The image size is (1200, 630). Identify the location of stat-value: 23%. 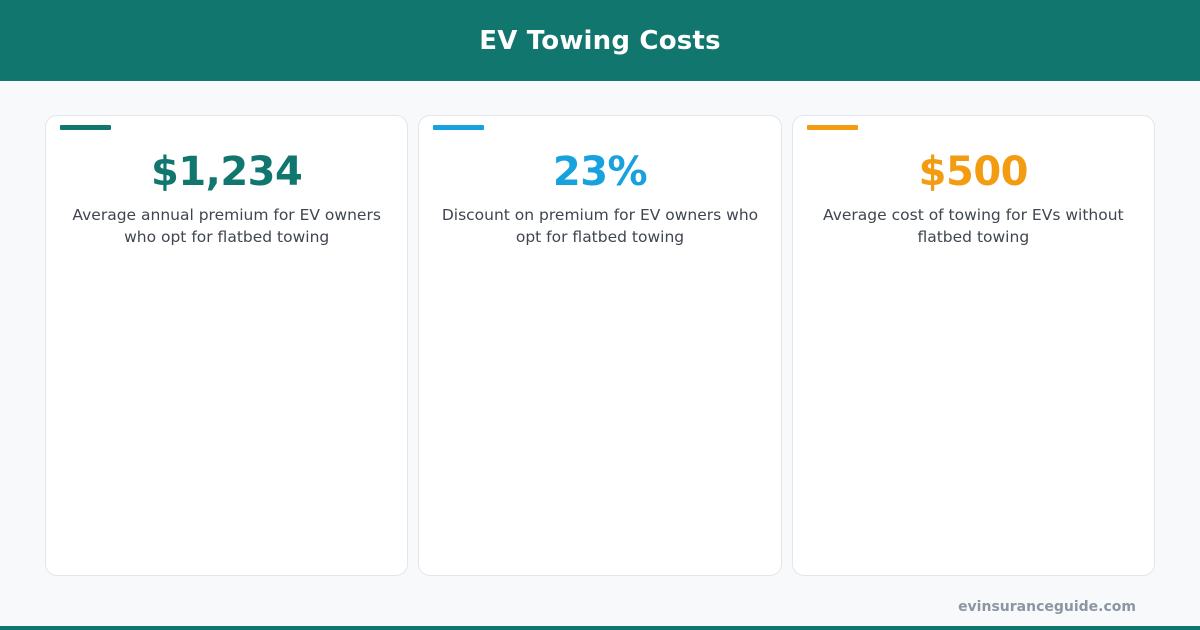
(600, 172).